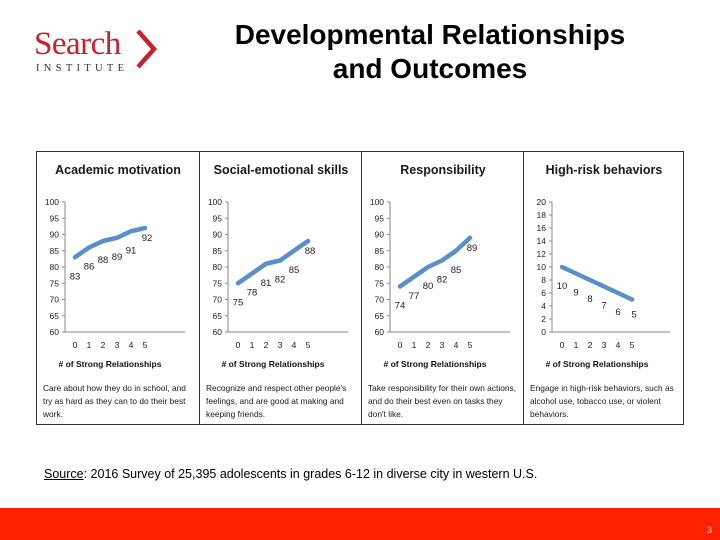  Describe the element at coordinates (443, 170) in the screenshot. I see `chart-title: Responsibility` at that location.